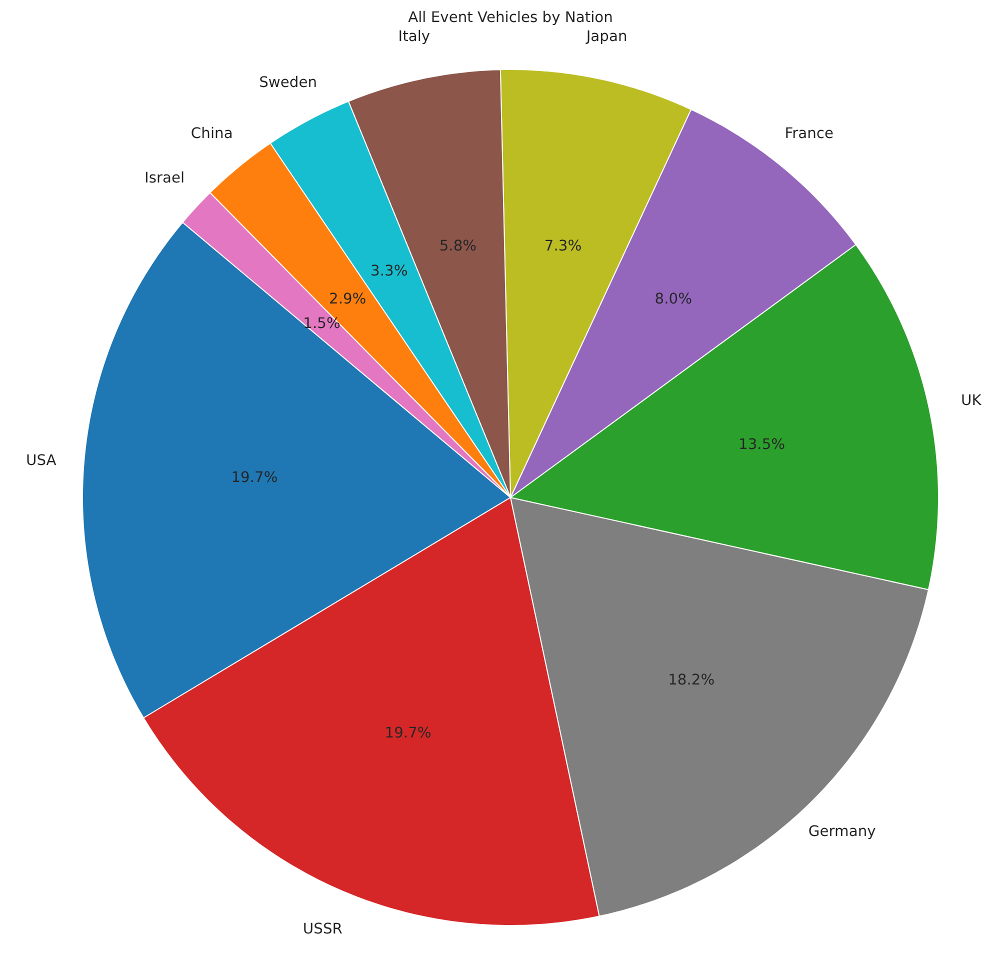  I want to click on slice-label: Japan, so click(606, 37).